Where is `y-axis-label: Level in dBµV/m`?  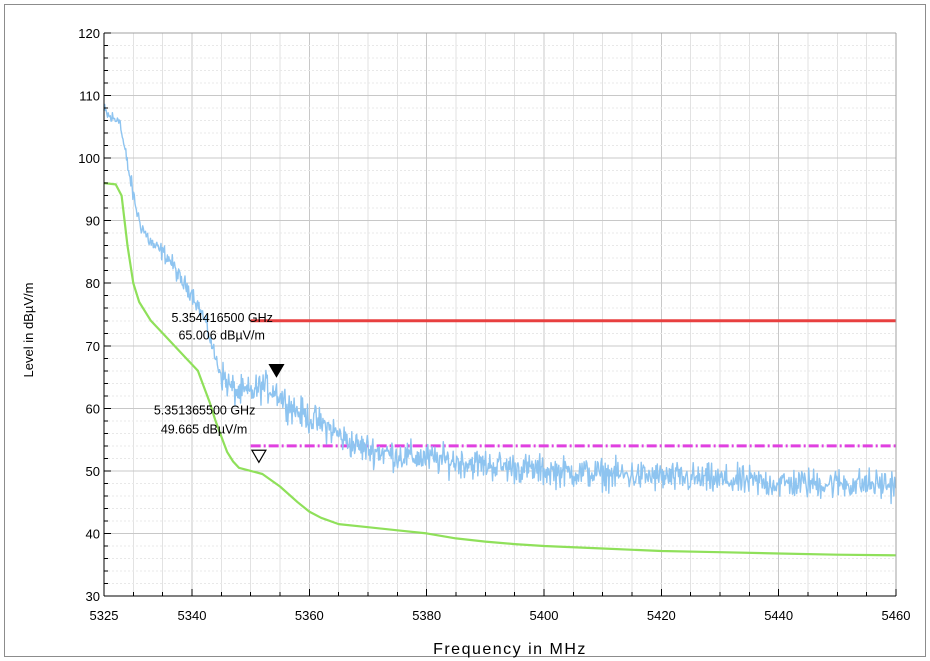
y-axis-label: Level in dBµV/m is located at coordinates (28, 330).